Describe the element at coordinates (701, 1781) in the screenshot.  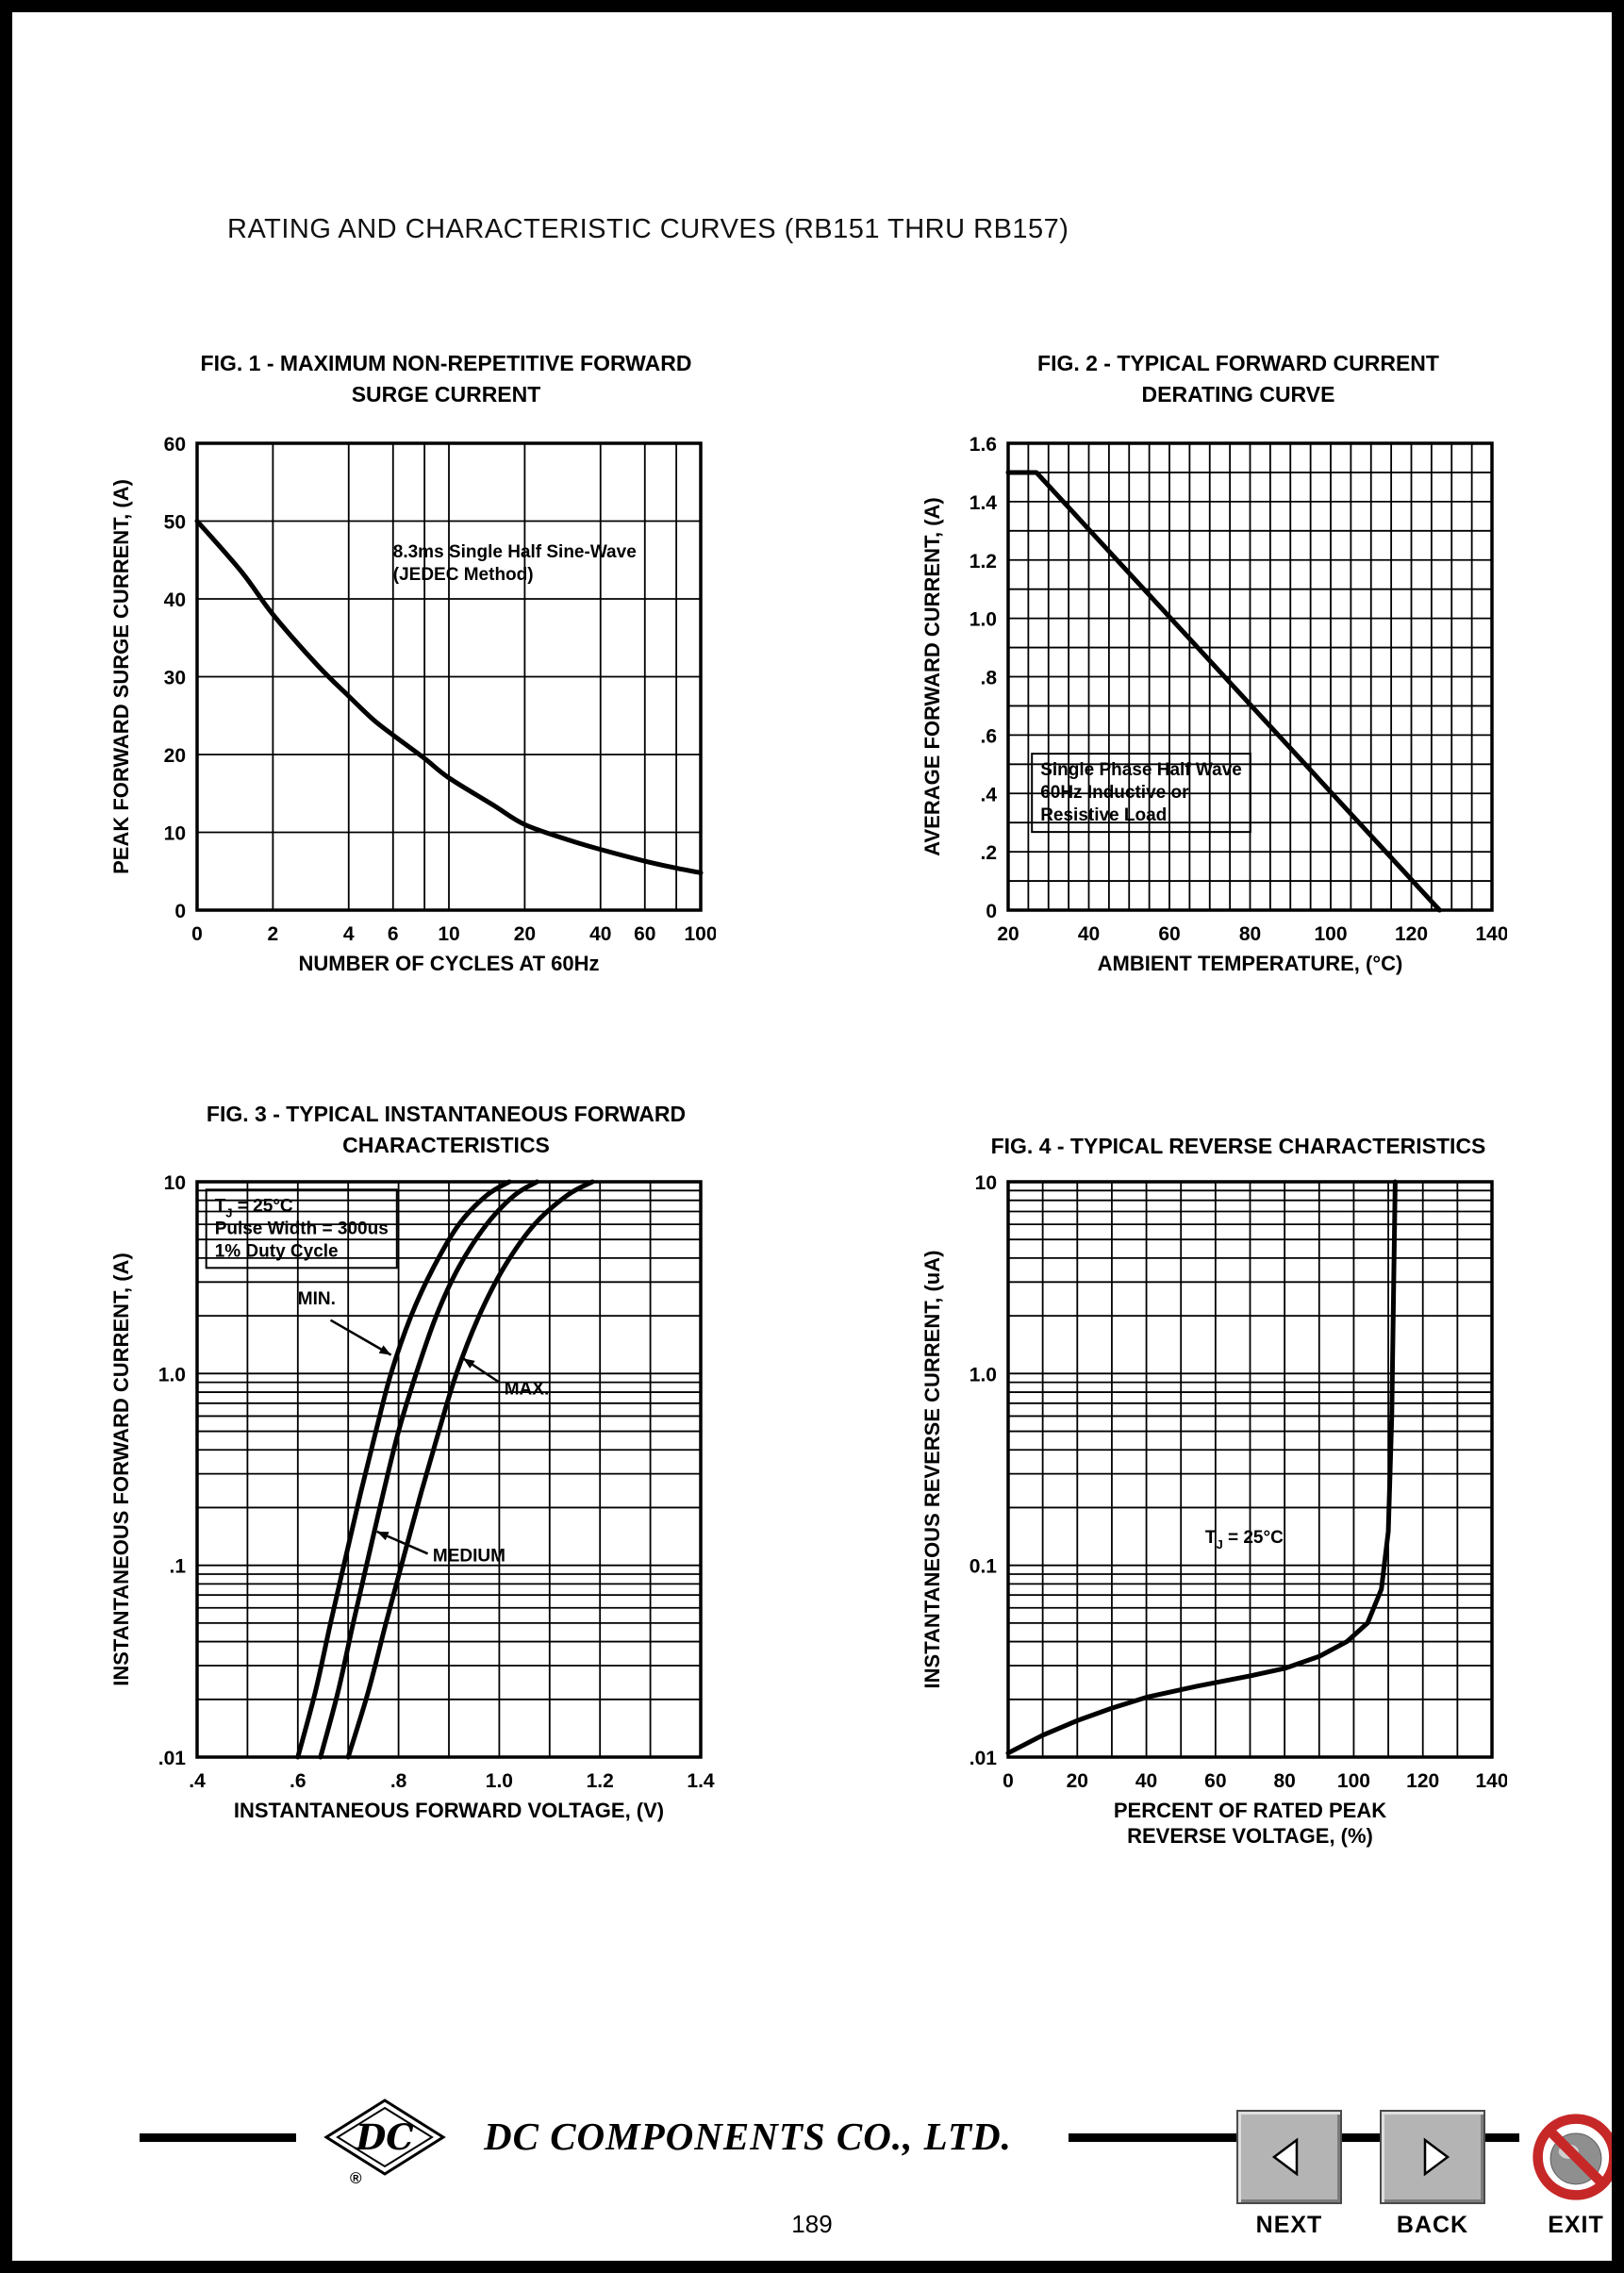
I see `svg-text: 1.4` at that location.